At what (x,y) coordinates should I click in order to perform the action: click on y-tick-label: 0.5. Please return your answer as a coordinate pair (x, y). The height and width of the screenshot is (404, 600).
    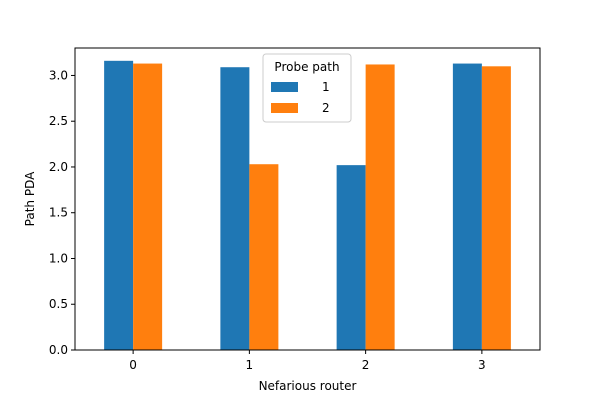
    Looking at the image, I should click on (58, 304).